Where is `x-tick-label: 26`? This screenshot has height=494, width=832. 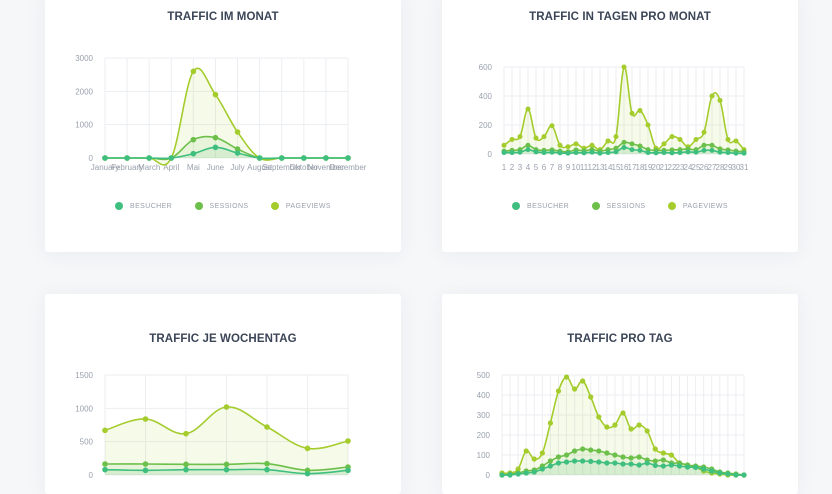 x-tick-label: 26 is located at coordinates (704, 167).